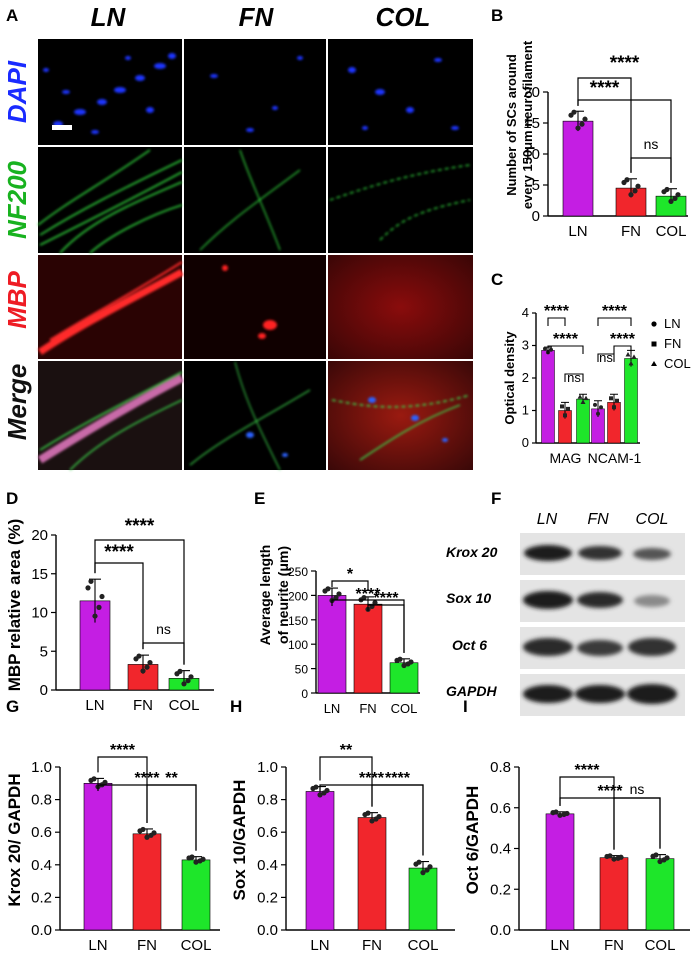 The image size is (699, 956). I want to click on chart-c-legend-marker-ln, so click(654, 324).